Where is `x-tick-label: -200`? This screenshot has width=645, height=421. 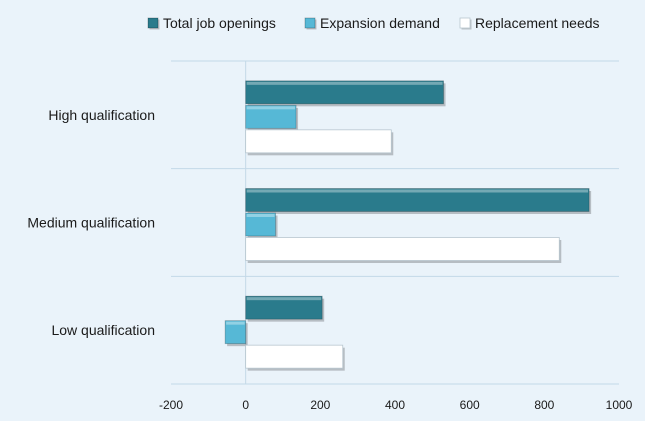
x-tick-label: -200 is located at coordinates (171, 405).